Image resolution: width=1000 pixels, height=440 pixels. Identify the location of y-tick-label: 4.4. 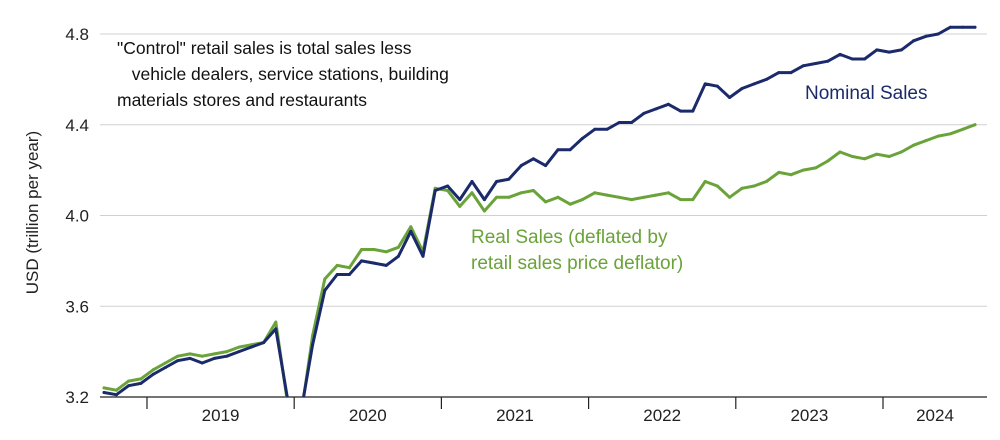
(77, 125).